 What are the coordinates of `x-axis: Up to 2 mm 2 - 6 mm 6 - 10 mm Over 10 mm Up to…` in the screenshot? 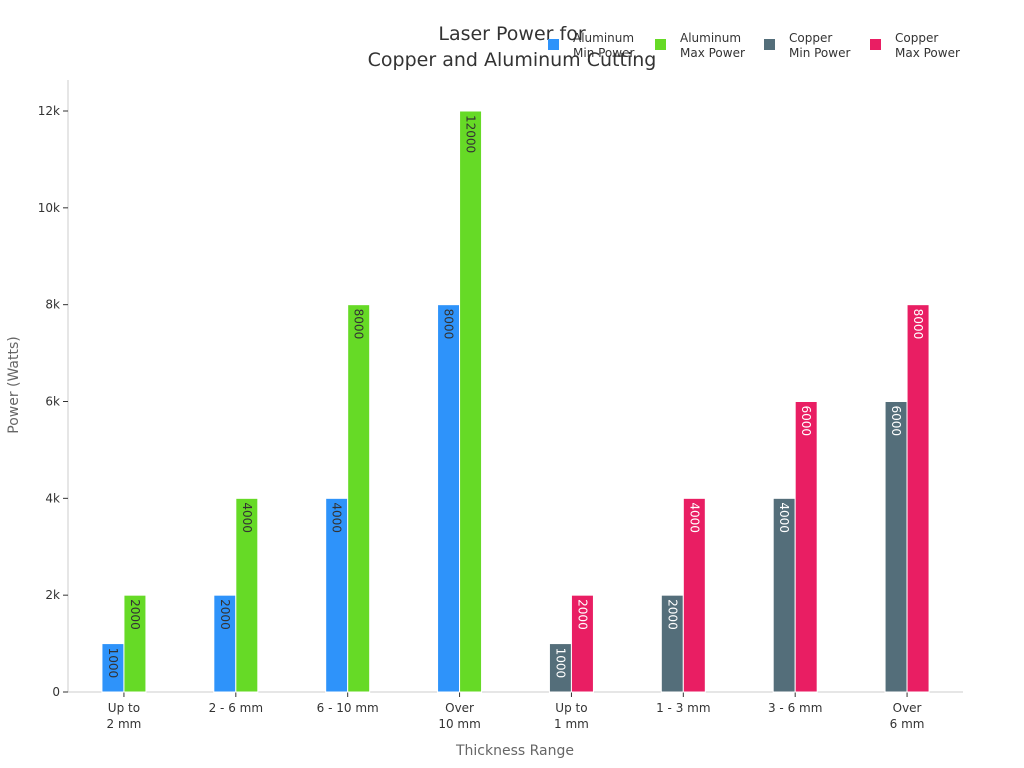 It's located at (515, 711).